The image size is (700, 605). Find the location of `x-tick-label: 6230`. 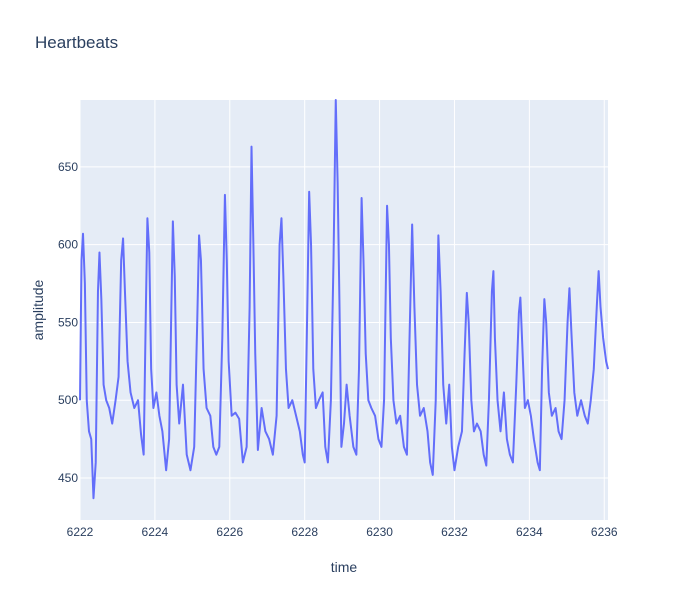

x-tick-label: 6230 is located at coordinates (379, 532).